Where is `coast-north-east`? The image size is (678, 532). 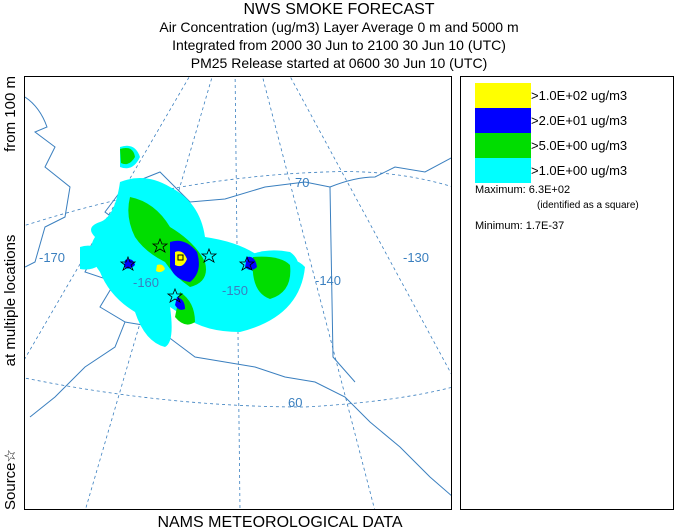
coast-north-east is located at coordinates (390, 172).